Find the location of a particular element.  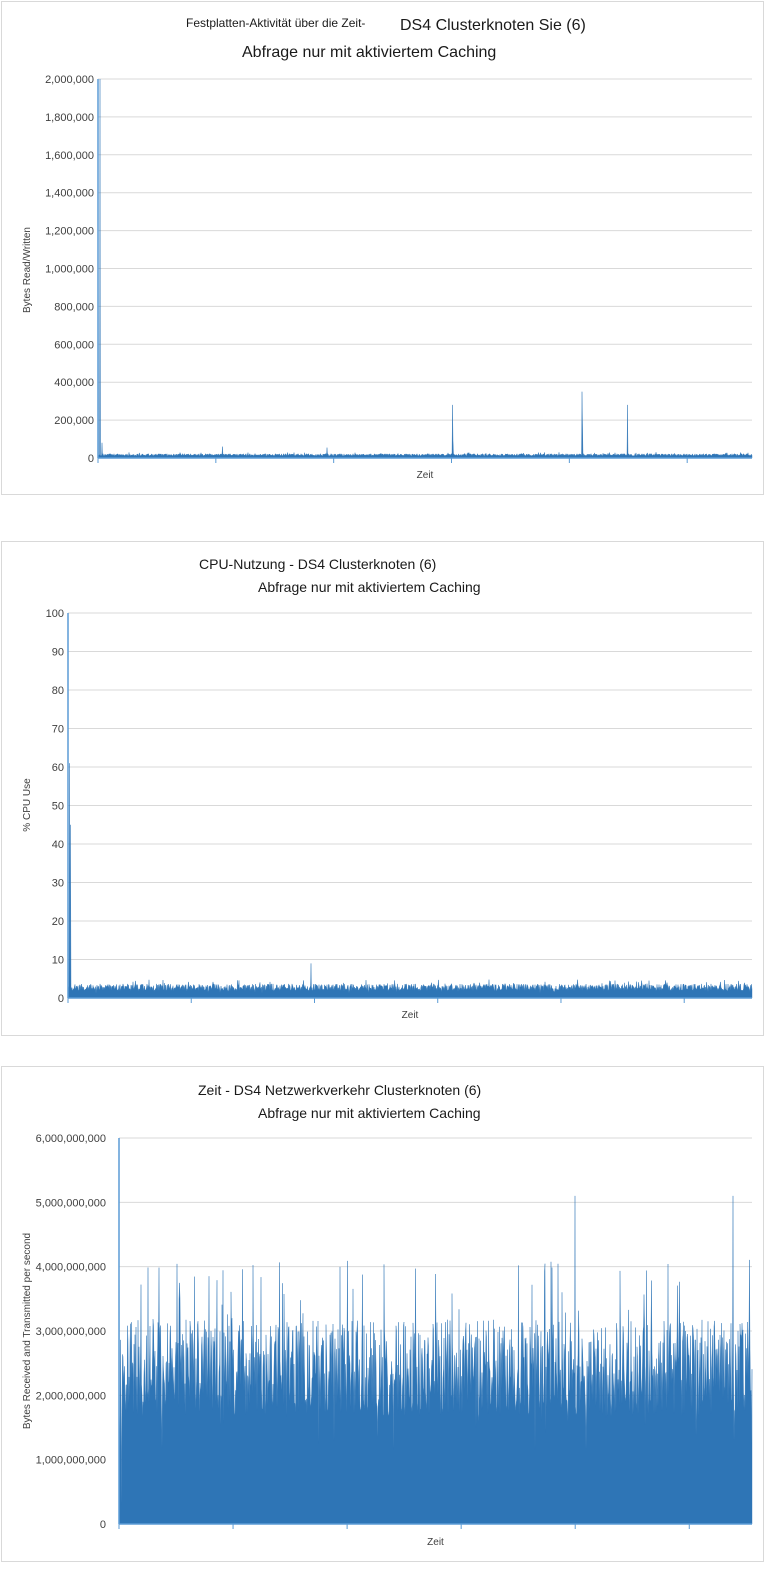

series-area is located at coordinates (410, 881).